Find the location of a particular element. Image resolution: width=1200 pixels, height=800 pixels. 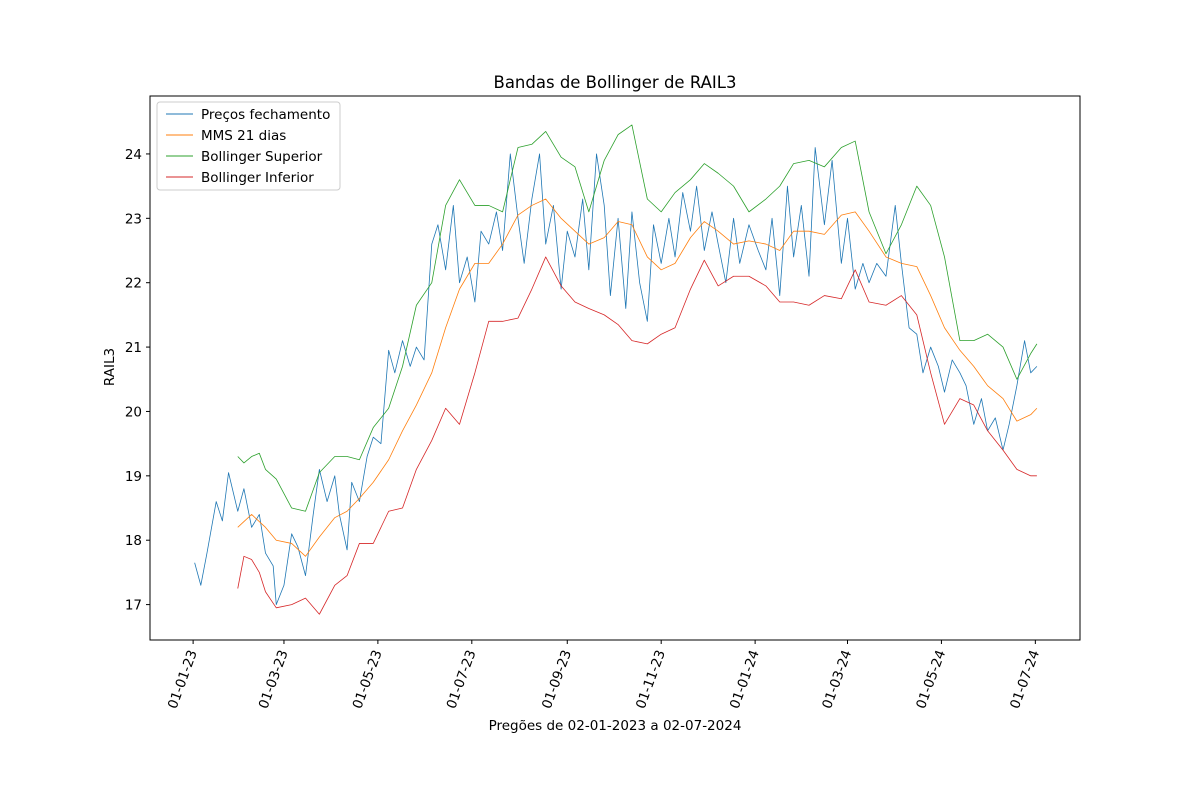

y-tick-label: 18 is located at coordinates (133, 541).